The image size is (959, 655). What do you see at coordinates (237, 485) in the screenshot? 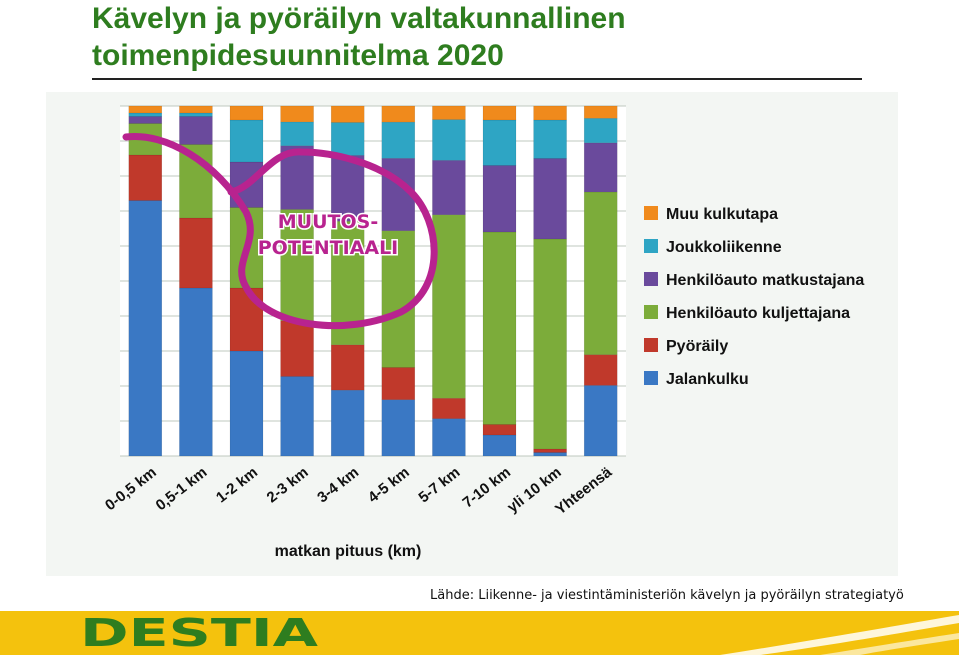
I see `x-tick-label: 1-2 km` at bounding box center [237, 485].